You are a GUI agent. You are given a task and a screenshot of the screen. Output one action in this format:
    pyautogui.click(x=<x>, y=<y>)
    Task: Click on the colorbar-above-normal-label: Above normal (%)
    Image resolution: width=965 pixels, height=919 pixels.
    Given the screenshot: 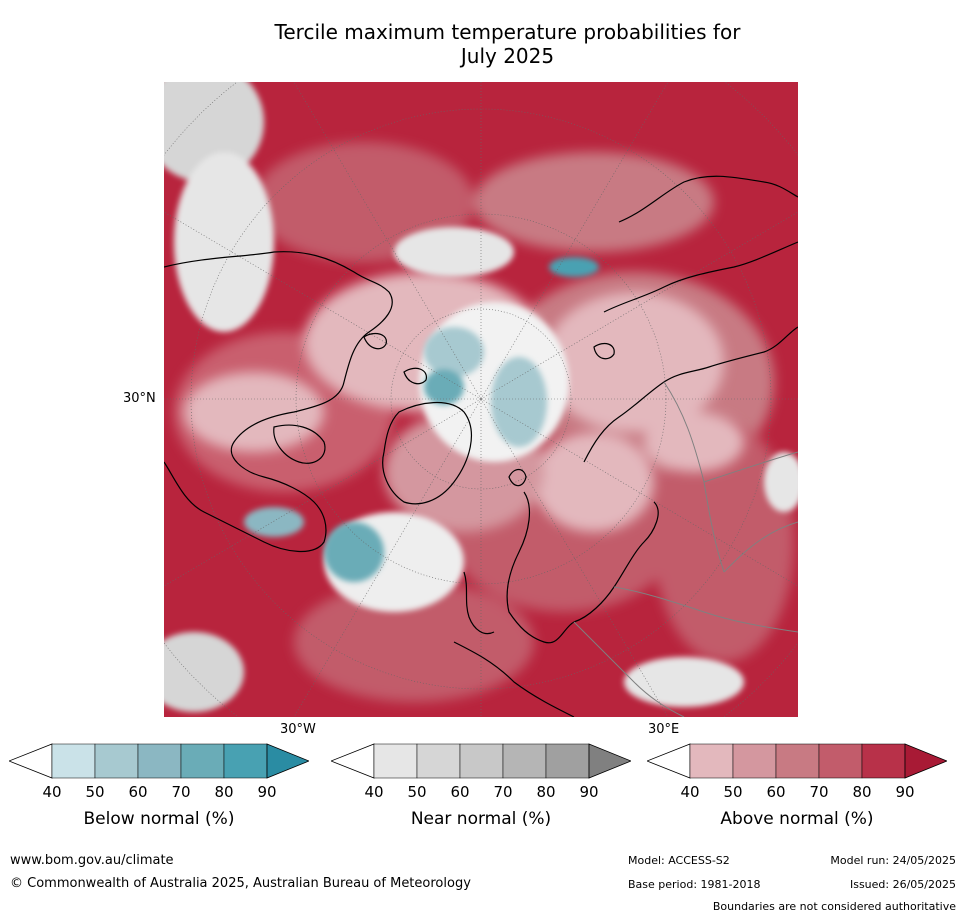 What is the action you would take?
    pyautogui.click(x=797, y=819)
    